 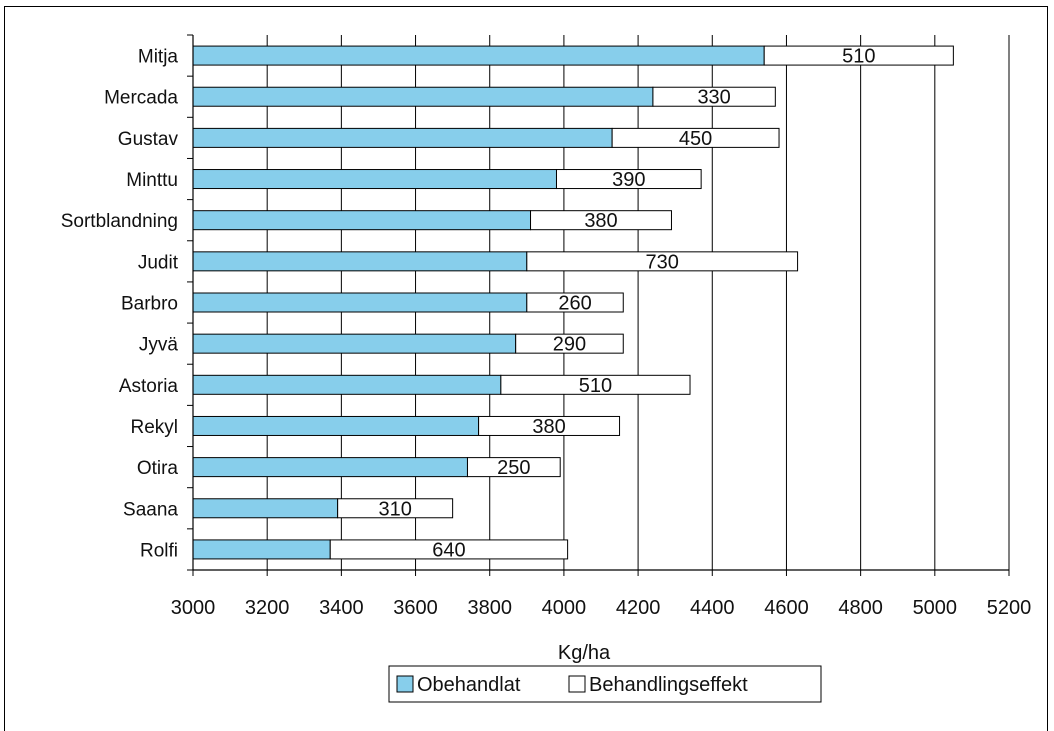 What do you see at coordinates (415, 608) in the screenshot?
I see `x-tick-label: 3600` at bounding box center [415, 608].